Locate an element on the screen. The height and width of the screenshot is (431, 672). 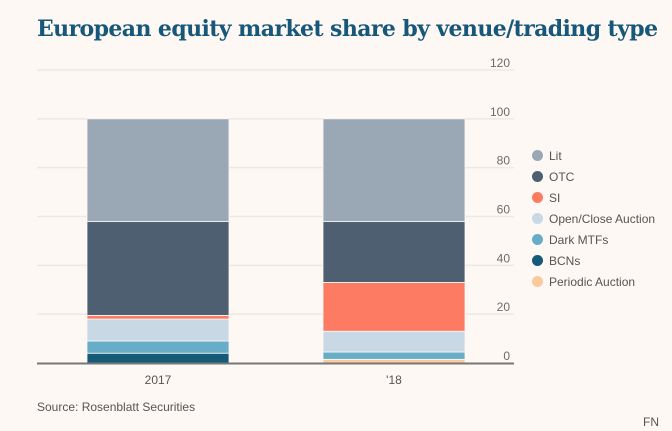
legend-label: SI is located at coordinates (555, 197).